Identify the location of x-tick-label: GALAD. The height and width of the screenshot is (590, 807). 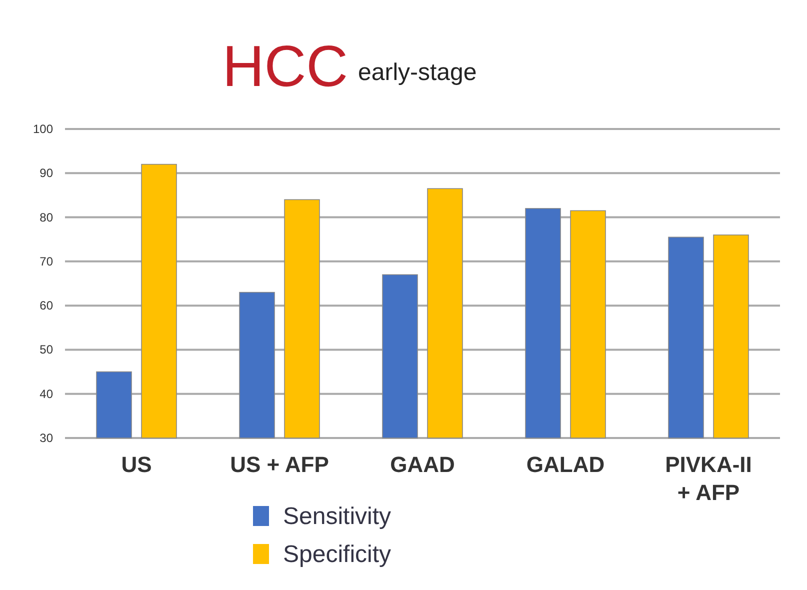
(565, 464).